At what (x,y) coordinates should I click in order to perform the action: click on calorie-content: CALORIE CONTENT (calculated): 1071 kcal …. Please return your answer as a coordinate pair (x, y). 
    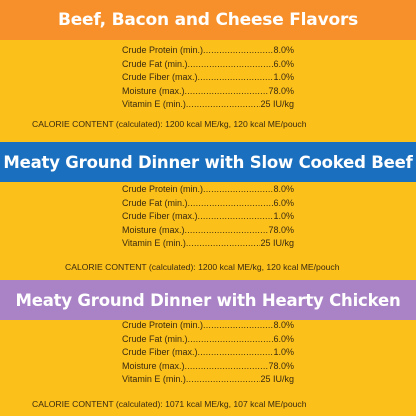
    Looking at the image, I should click on (169, 404).